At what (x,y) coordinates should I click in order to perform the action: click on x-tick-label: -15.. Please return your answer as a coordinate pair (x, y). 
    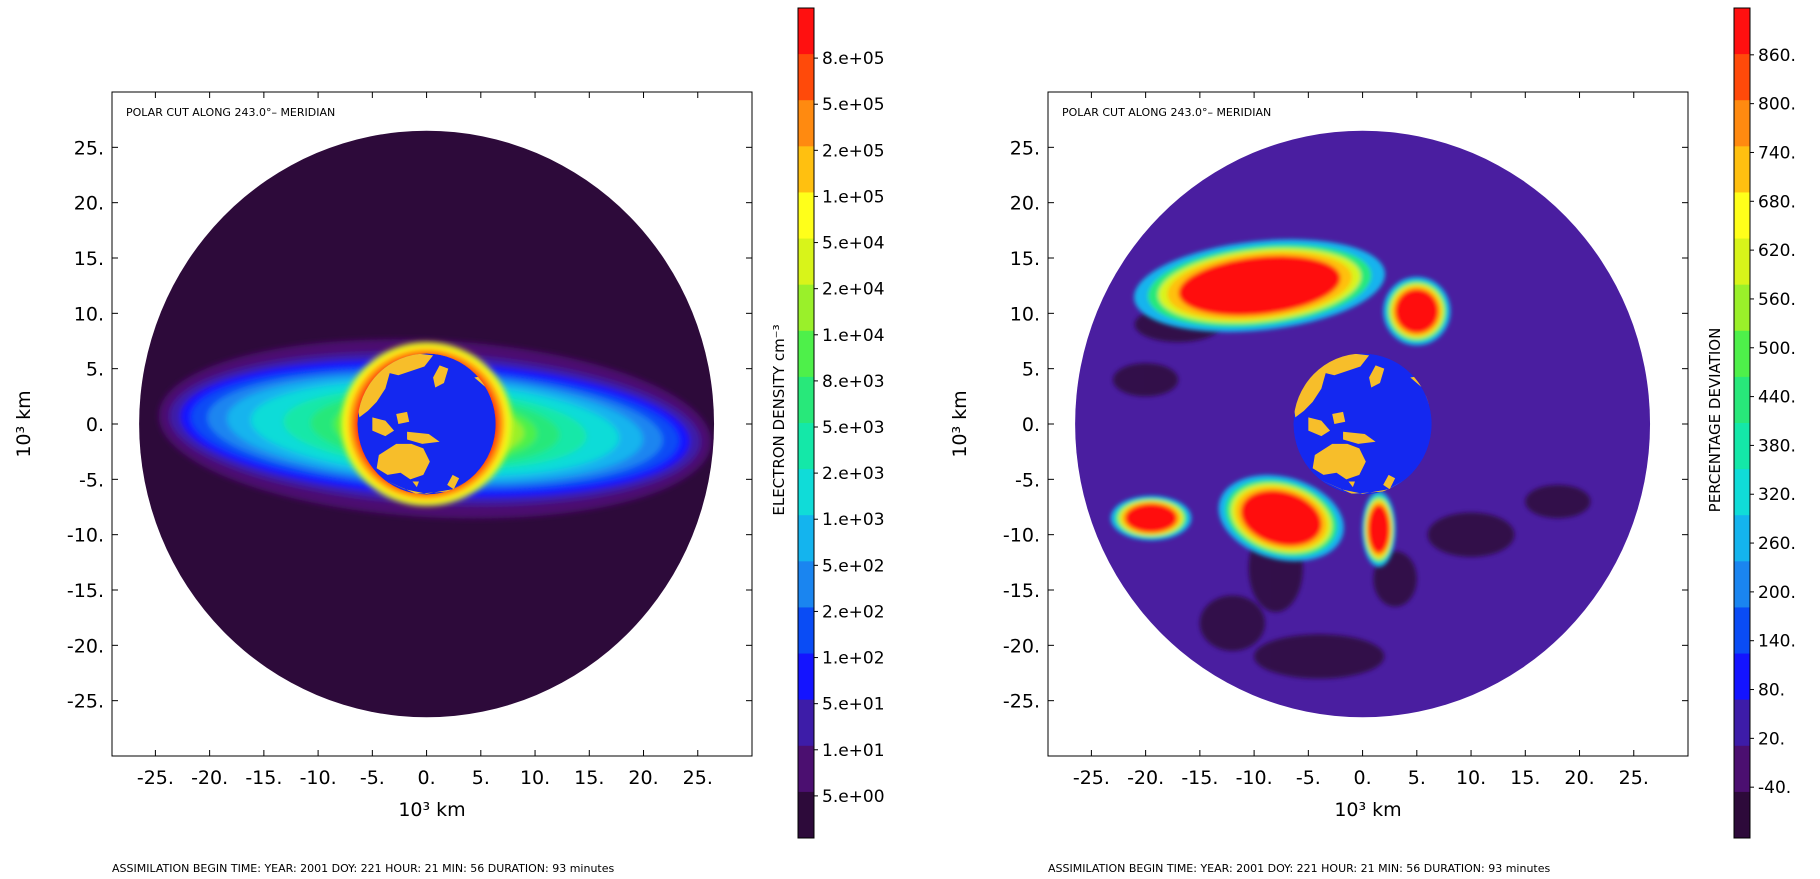
    Looking at the image, I should click on (263, 778).